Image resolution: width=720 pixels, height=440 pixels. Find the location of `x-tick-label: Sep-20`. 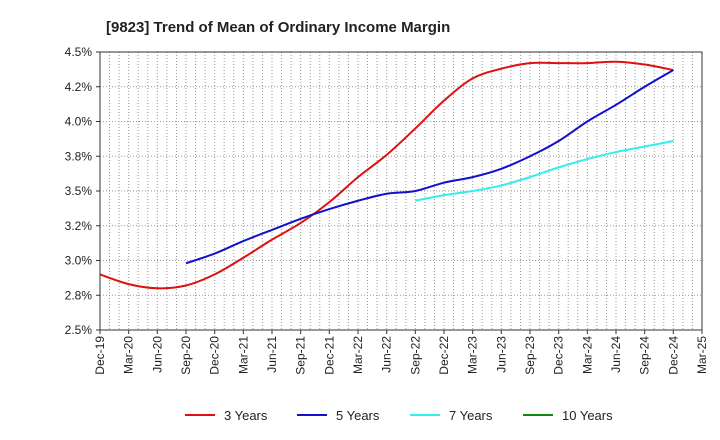

x-tick-label: Sep-20 is located at coordinates (186, 355).